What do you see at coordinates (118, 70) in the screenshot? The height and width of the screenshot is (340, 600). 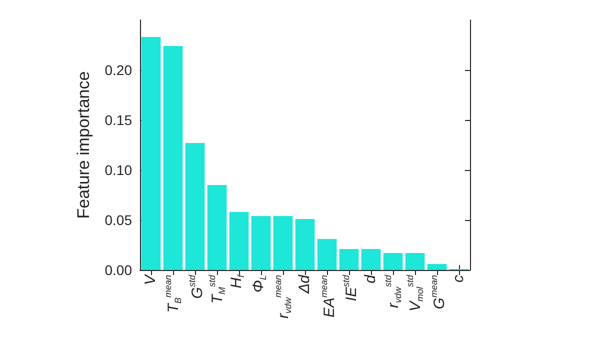 I see `y-tick-label: 0.20` at bounding box center [118, 70].